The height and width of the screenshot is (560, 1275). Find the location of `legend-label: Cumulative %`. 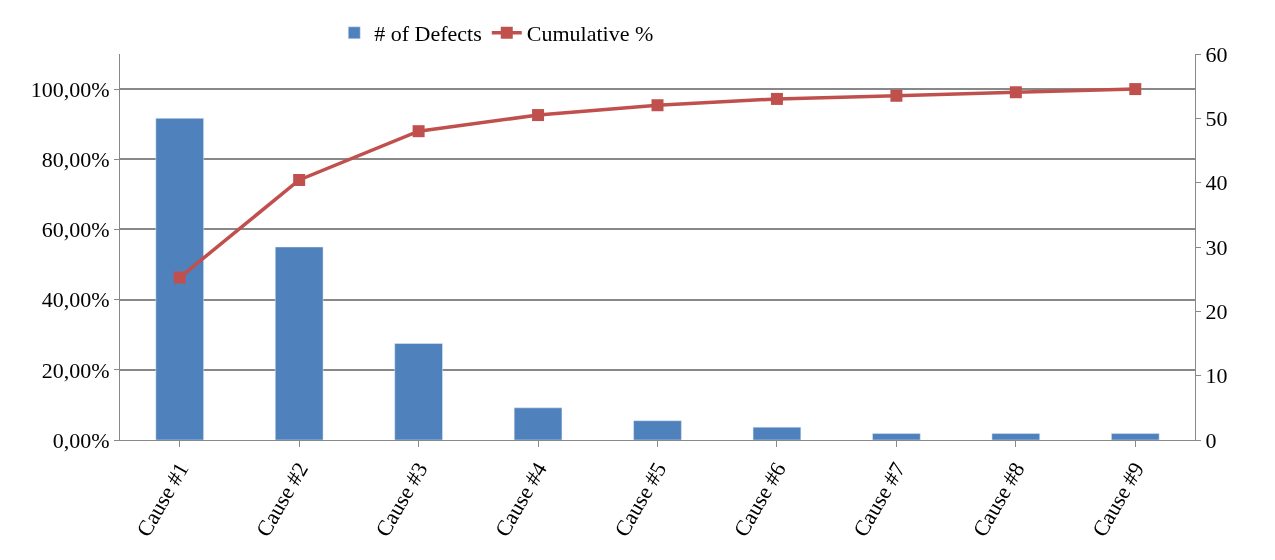

legend-label: Cumulative % is located at coordinates (590, 34).